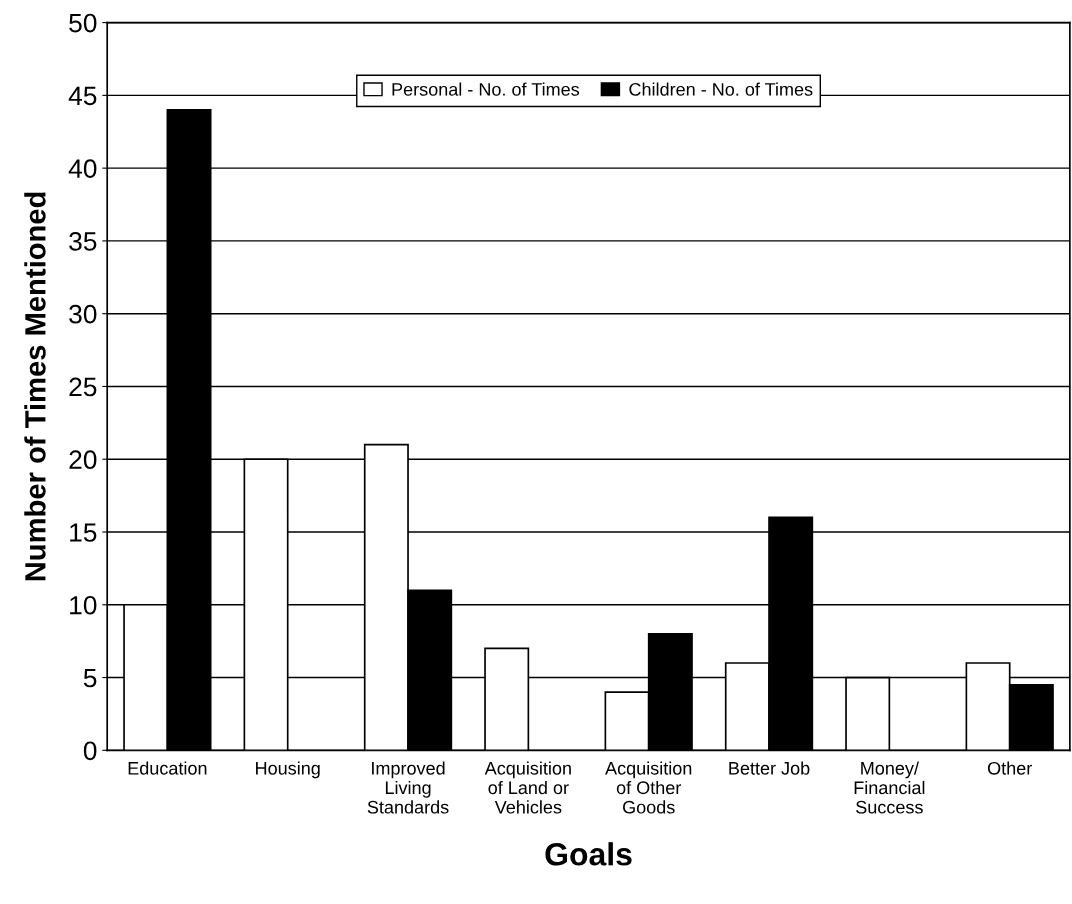 The width and height of the screenshot is (1072, 904). I want to click on legend-label: Personal - No. of Times, so click(486, 89).